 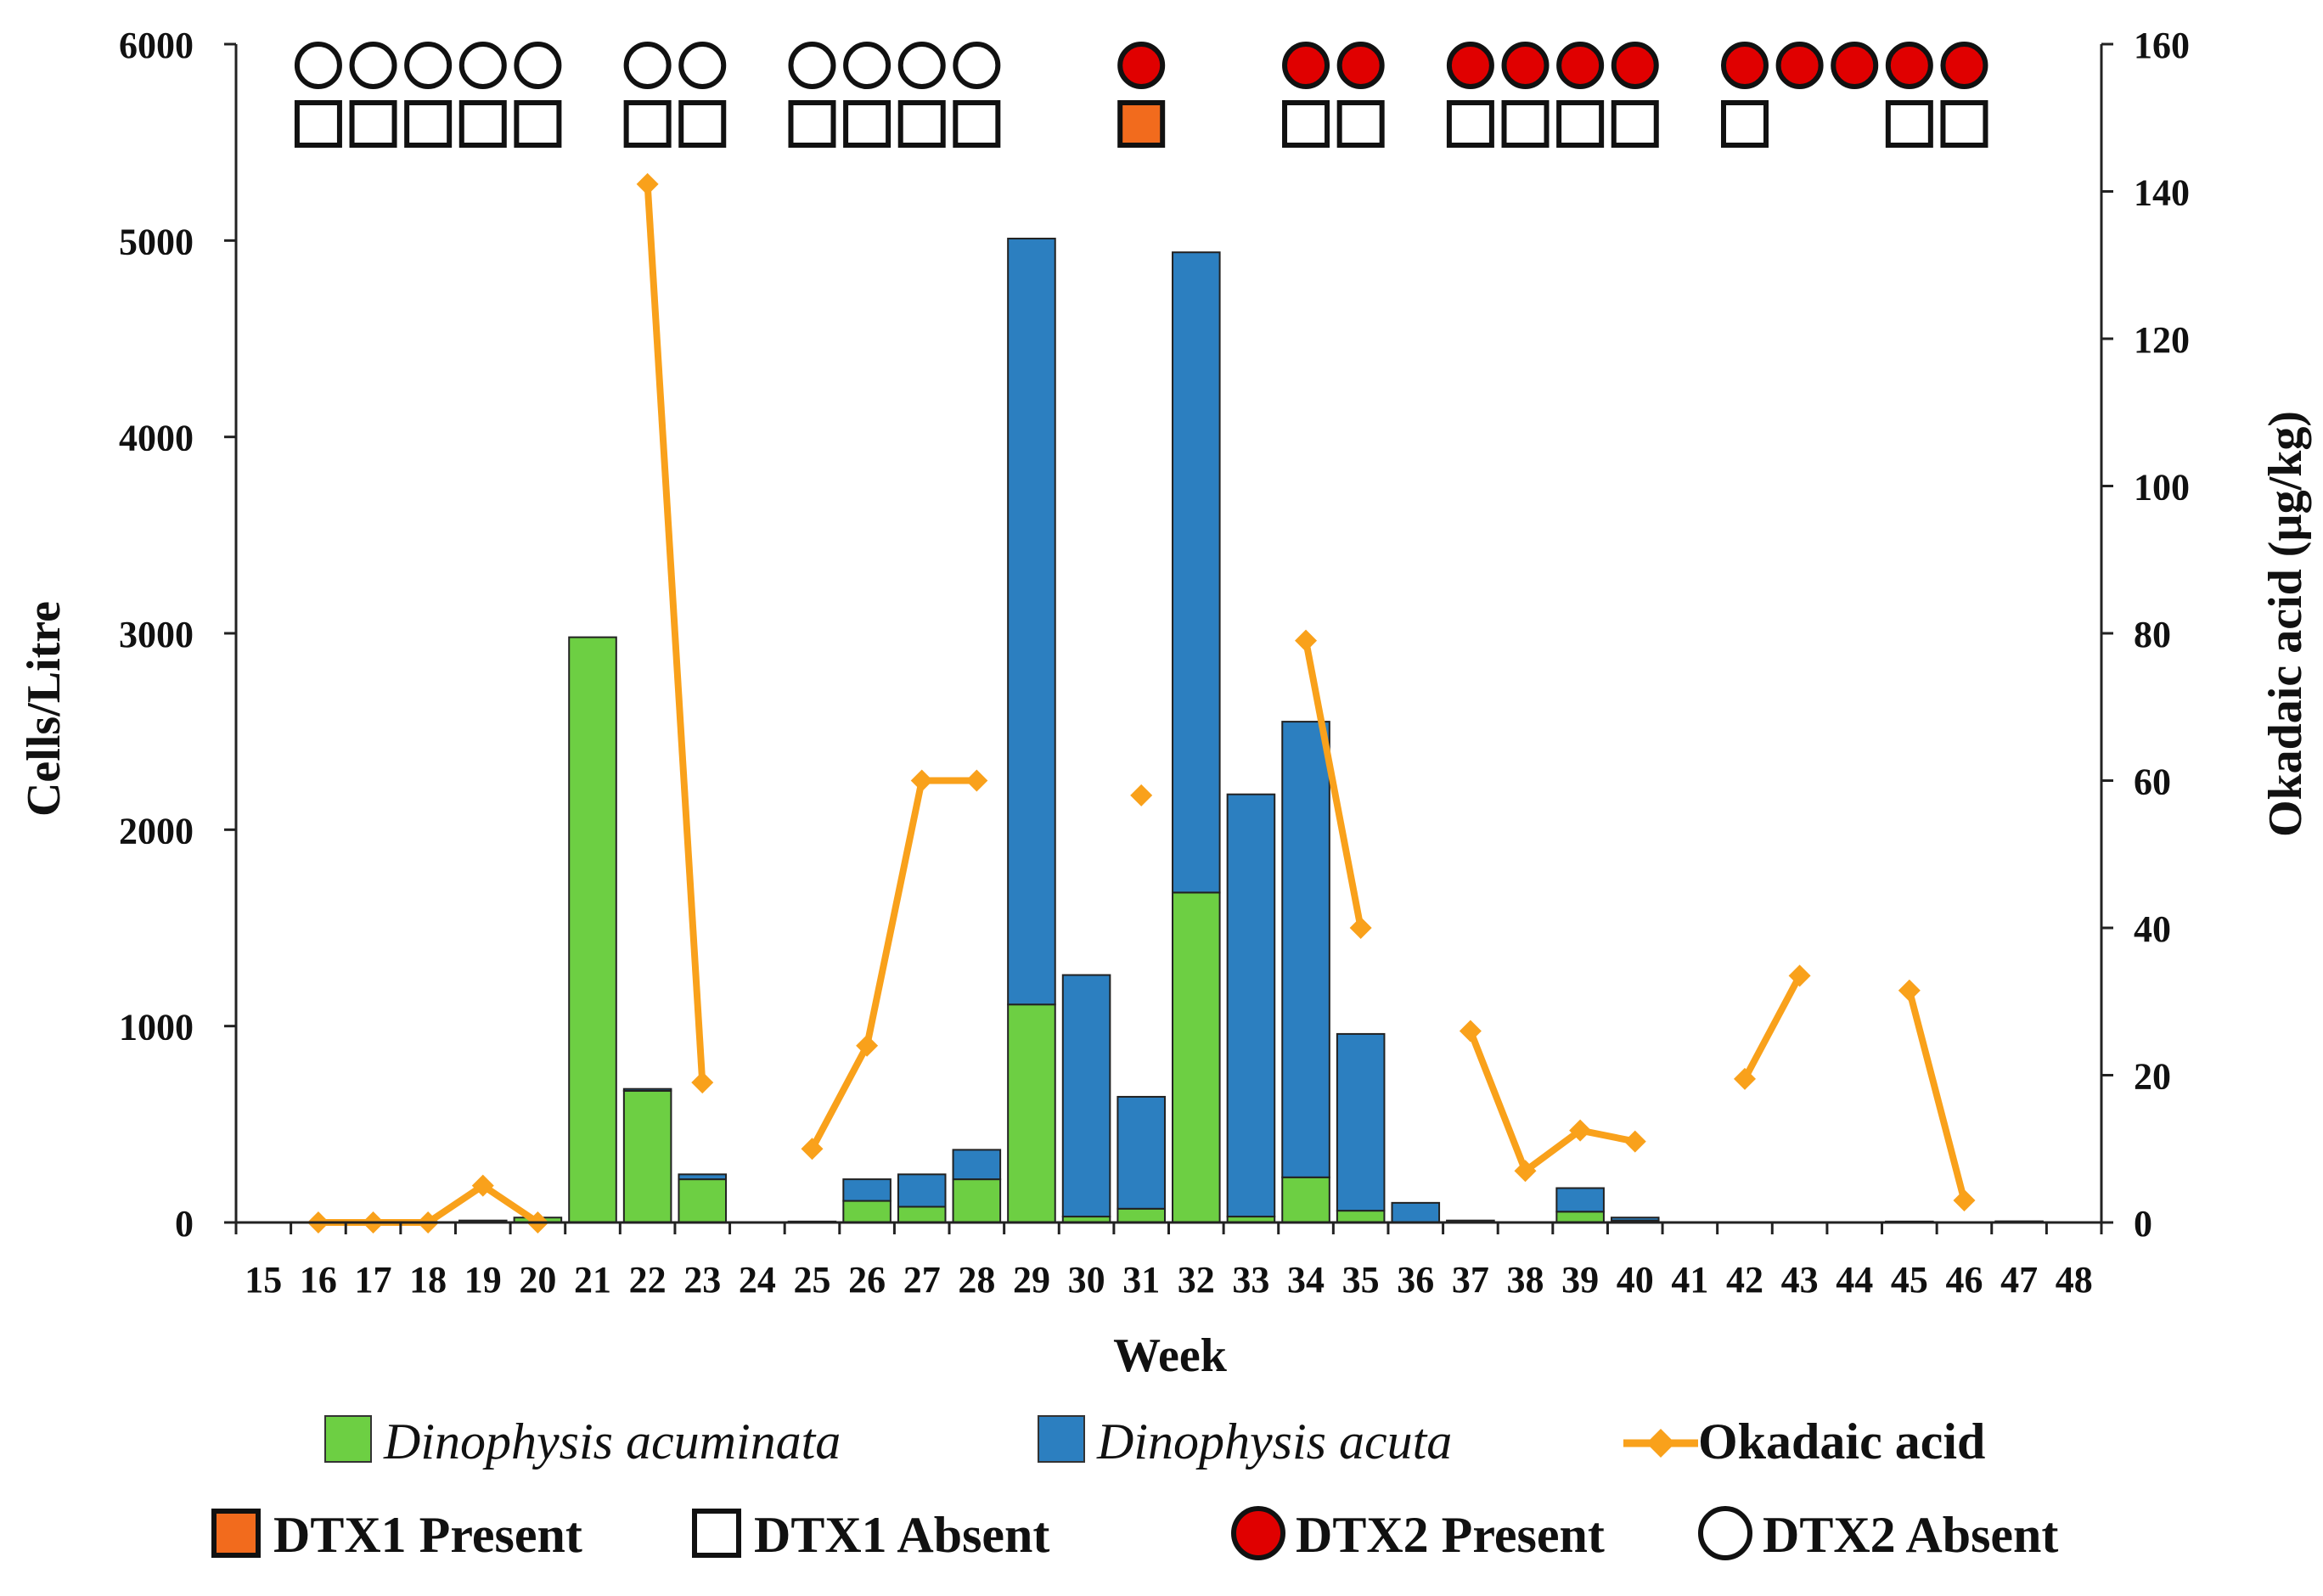 I want to click on legend-label-okadaic: Okadaic acid, so click(x=1842, y=1441).